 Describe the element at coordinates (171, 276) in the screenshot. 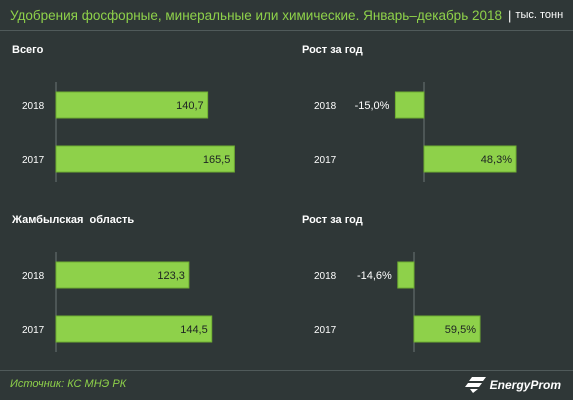

I see `value-label: 123,3` at that location.